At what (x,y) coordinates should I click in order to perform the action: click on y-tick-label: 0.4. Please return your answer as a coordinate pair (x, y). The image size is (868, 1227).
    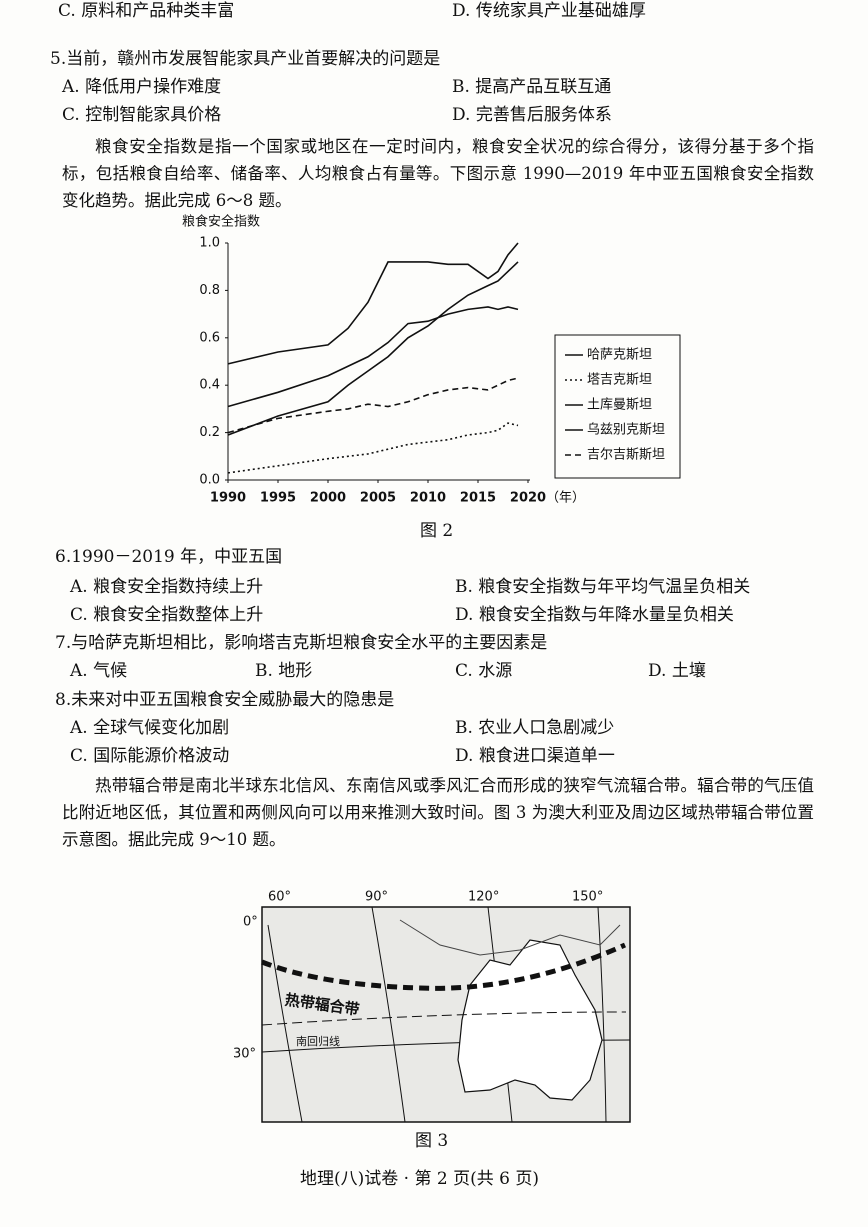
    Looking at the image, I should click on (209, 385).